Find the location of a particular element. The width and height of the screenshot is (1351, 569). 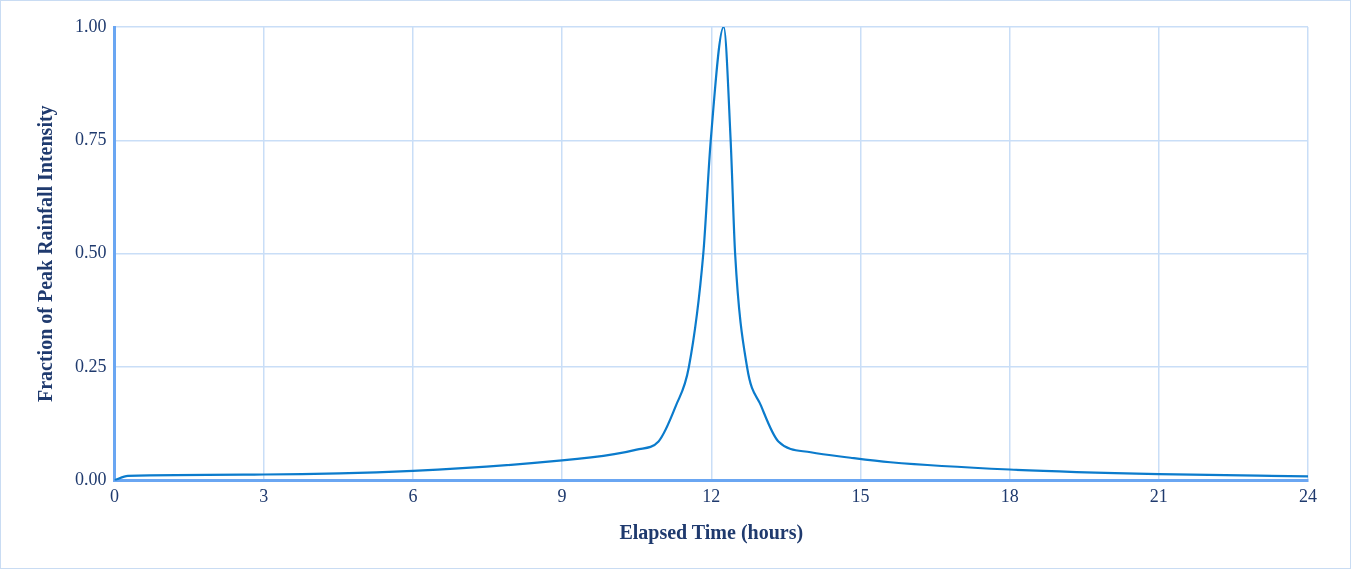

x-tick-label: 24 is located at coordinates (1308, 495).